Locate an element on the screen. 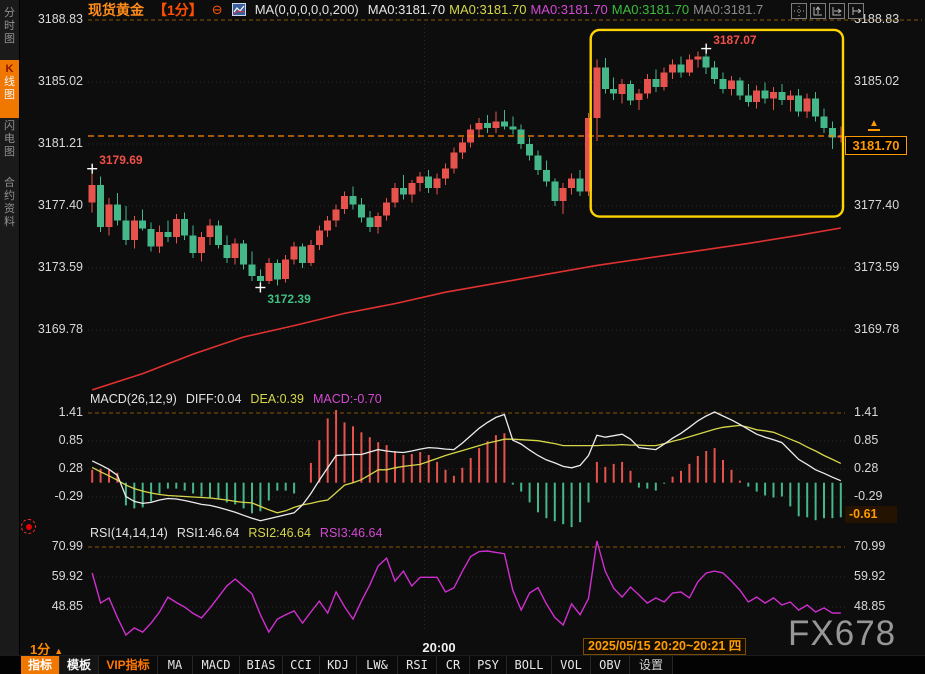  macd-current-tag: -0.61 is located at coordinates (871, 514).